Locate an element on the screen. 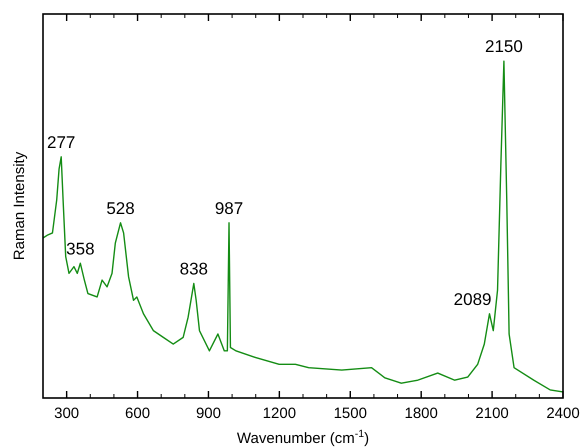 The image size is (581, 448). annotation: 528 is located at coordinates (120, 208).